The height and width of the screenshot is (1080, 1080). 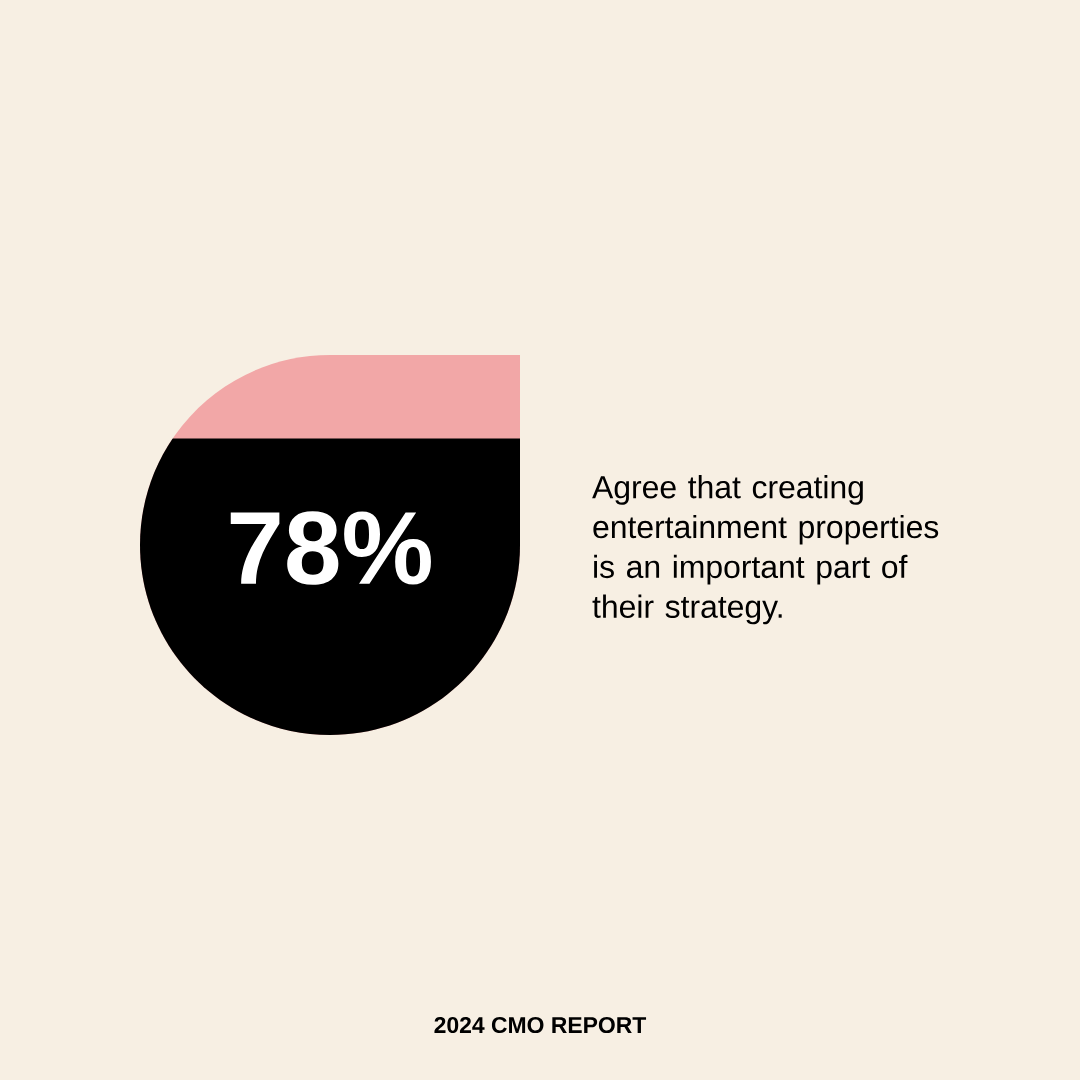 I want to click on data-label: 78%, so click(x=330, y=548).